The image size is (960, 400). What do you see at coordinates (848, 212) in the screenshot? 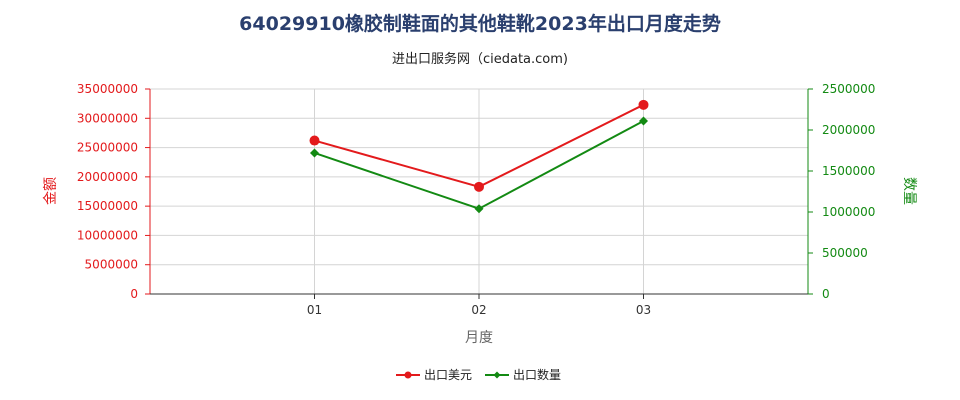
I see `right-tick-label: 1000000` at bounding box center [848, 212].